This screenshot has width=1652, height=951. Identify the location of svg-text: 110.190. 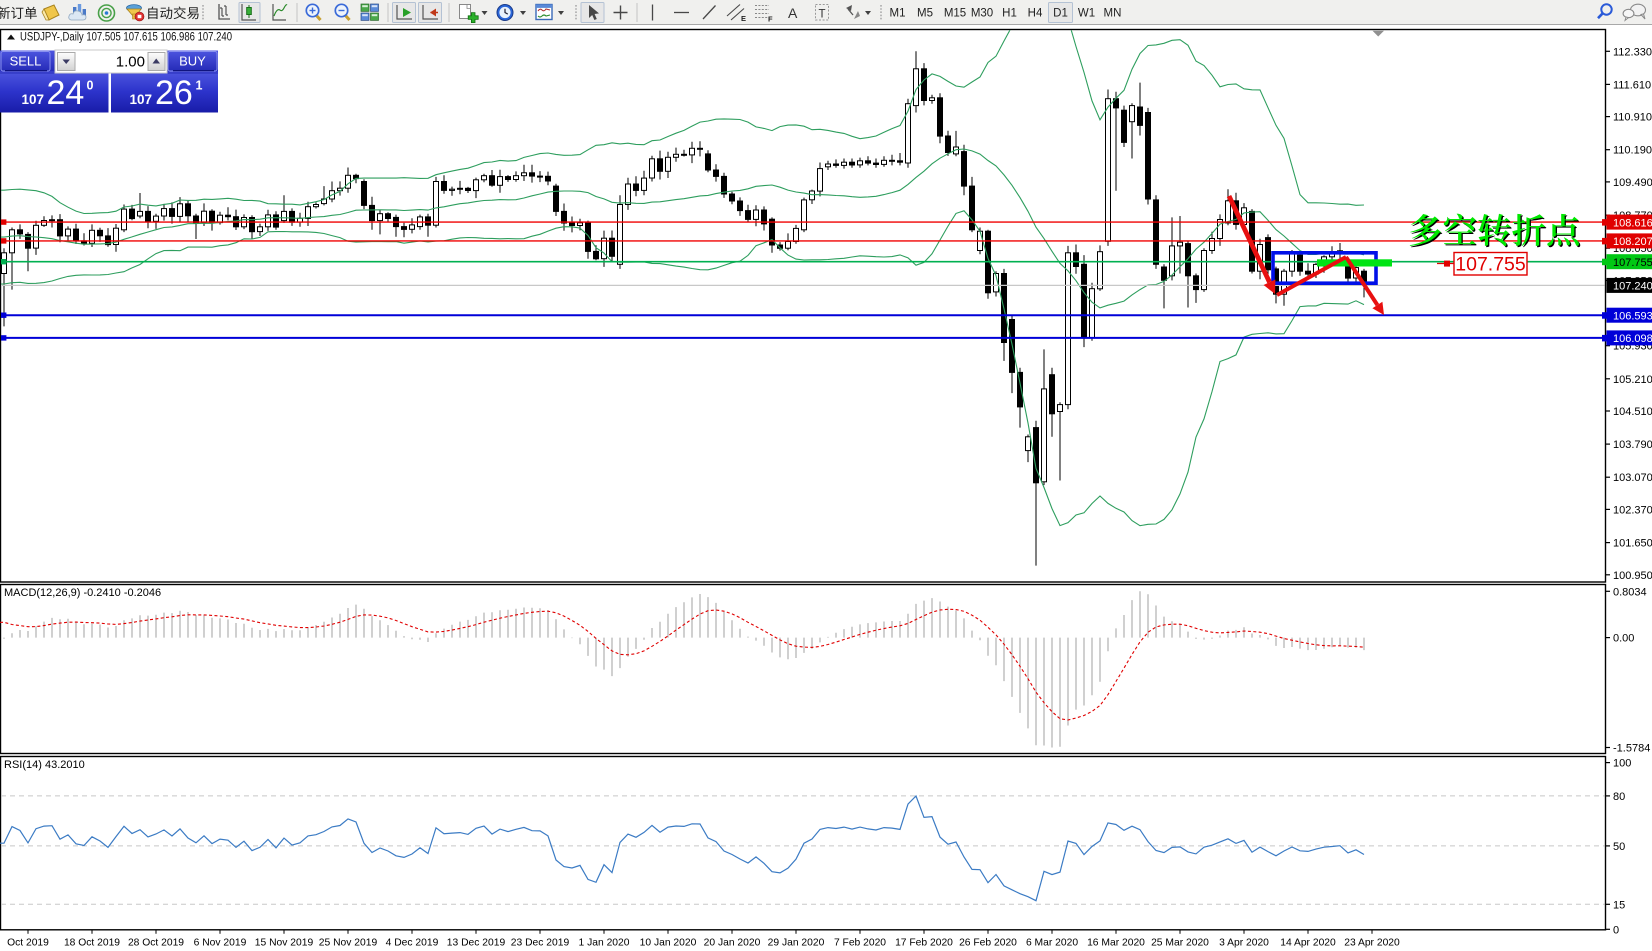
(1632, 151).